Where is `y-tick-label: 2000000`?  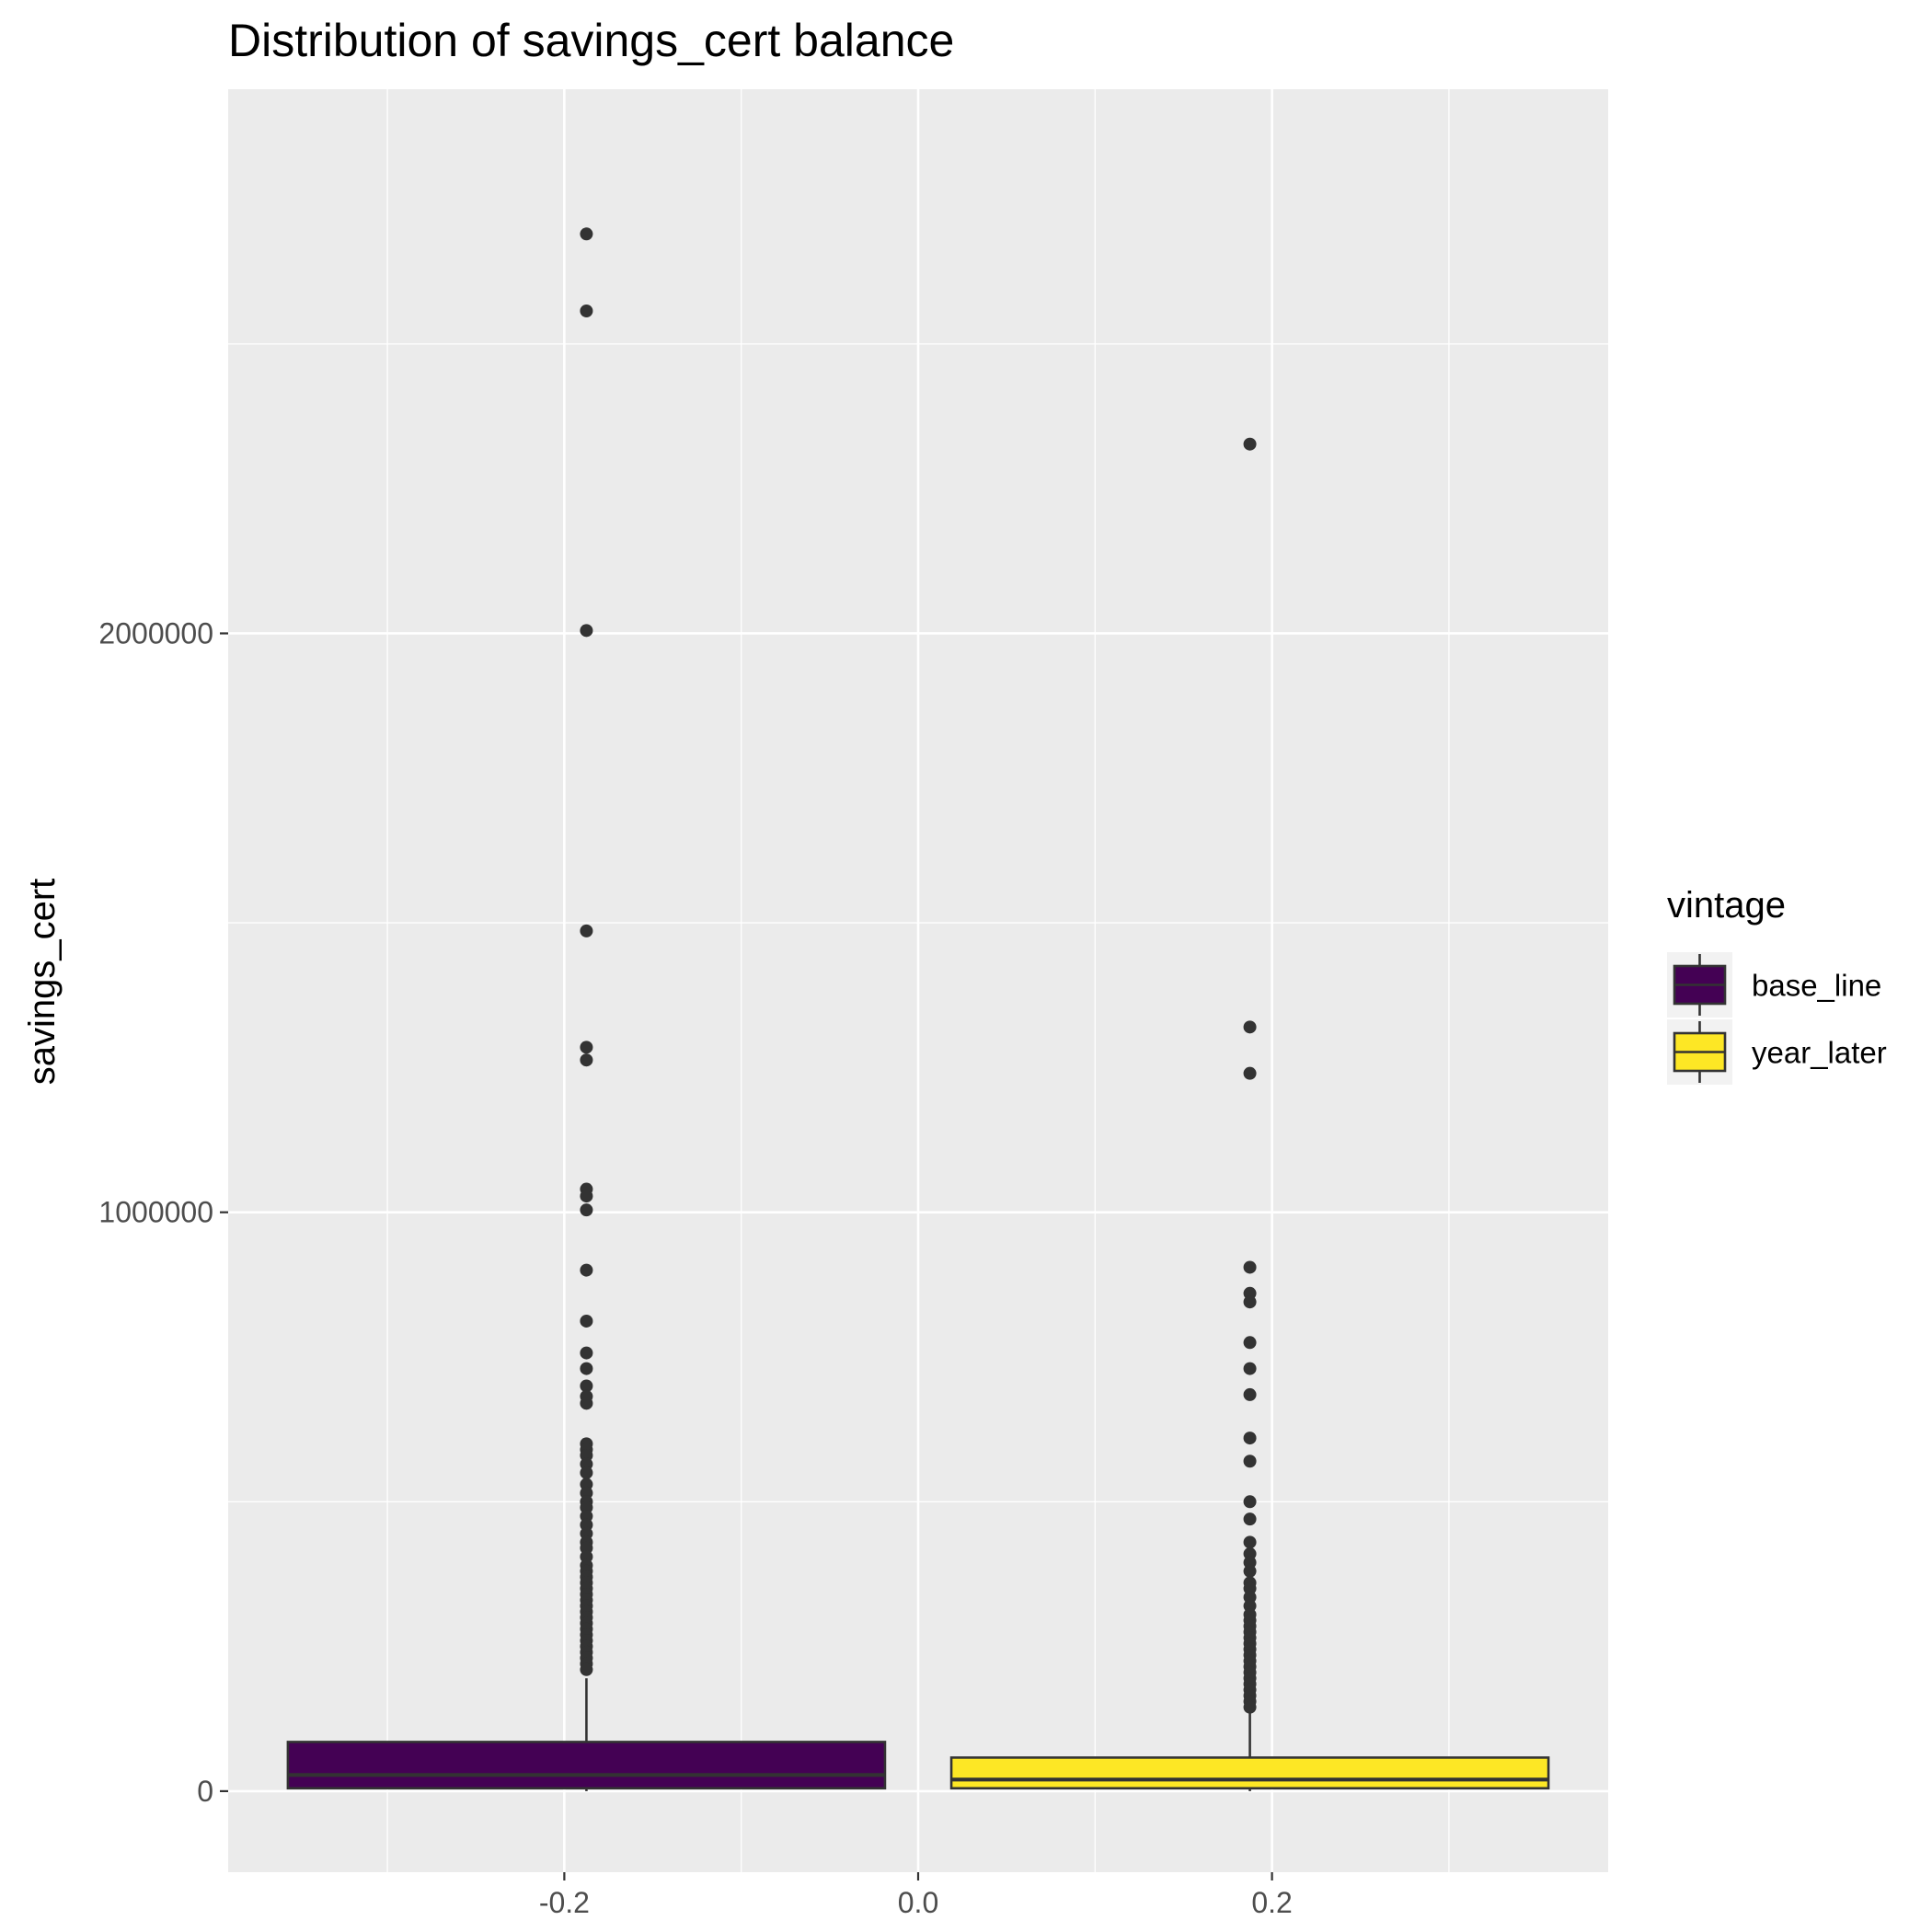 y-tick-label: 2000000 is located at coordinates (155, 633).